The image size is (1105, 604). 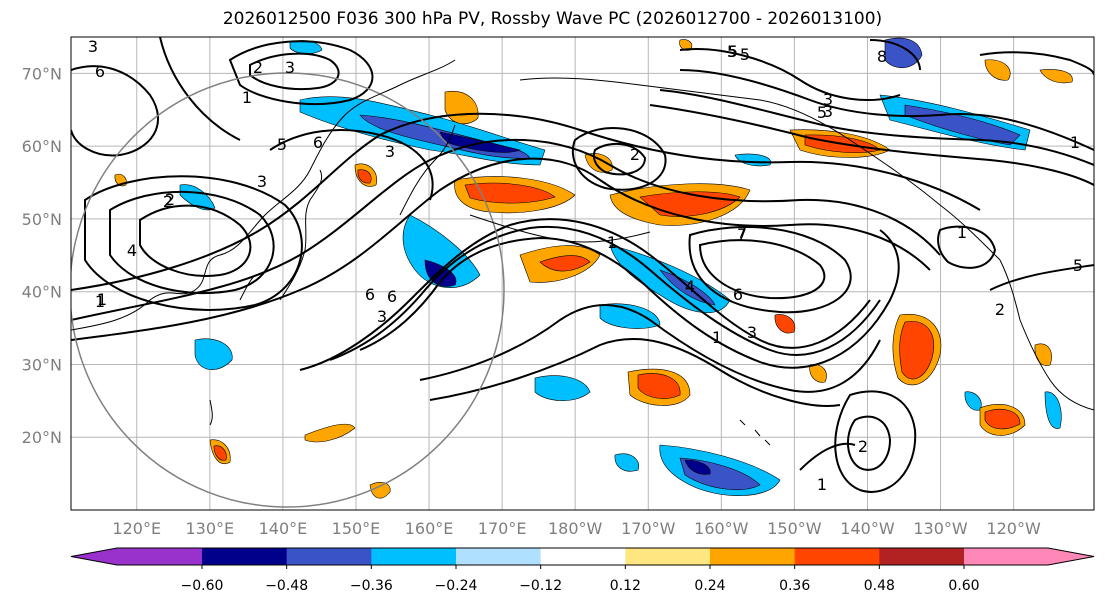 What do you see at coordinates (1046, 335) in the screenshot?
I see `coast-namerica` at bounding box center [1046, 335].